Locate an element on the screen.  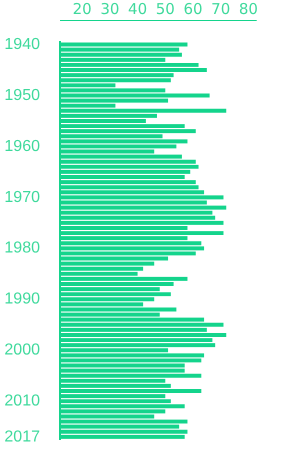
y-tick-label: 2017 is located at coordinates (22, 437).